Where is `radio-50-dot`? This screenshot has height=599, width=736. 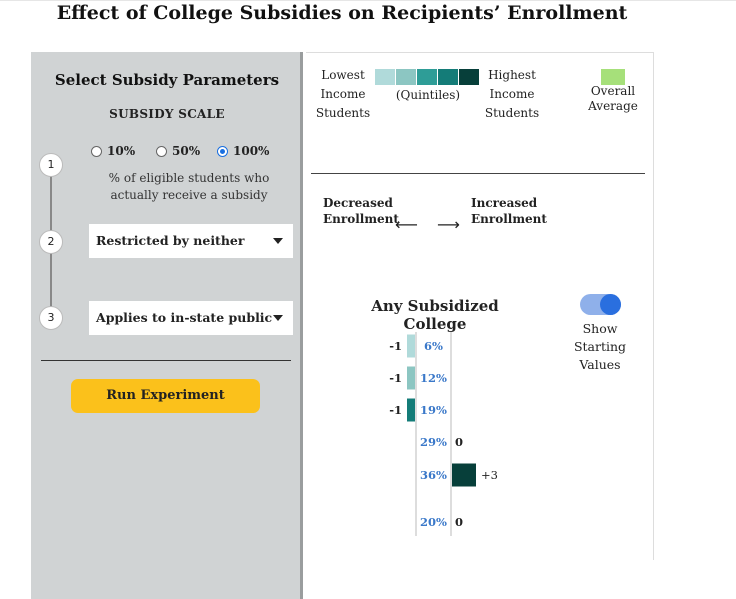
radio-50-dot is located at coordinates (161, 151).